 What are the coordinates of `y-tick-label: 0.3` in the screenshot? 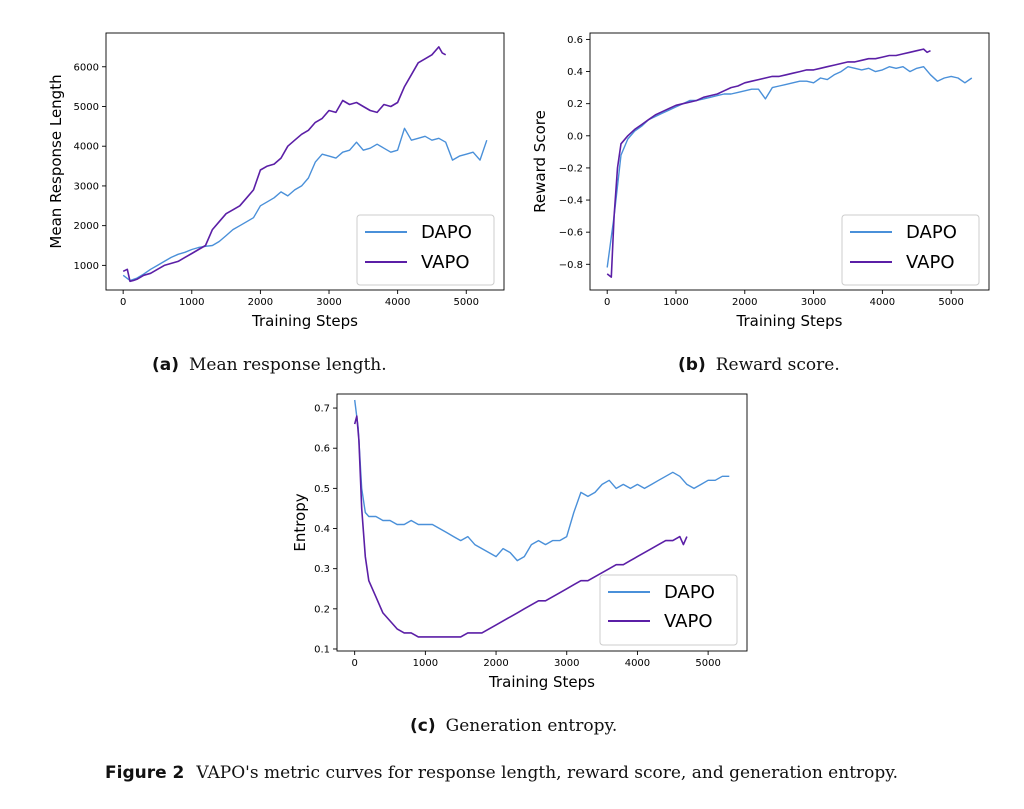 It's located at (322, 569).